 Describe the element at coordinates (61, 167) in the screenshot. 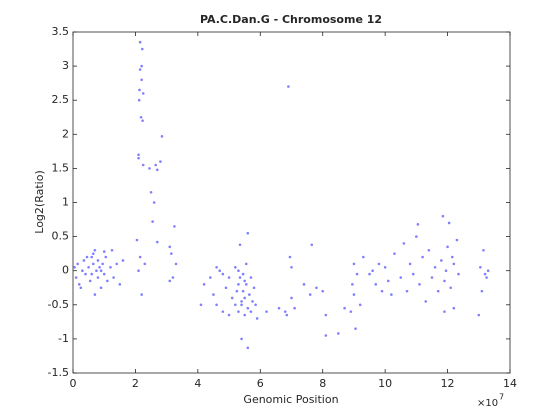

I see `y-tick-label: 1.5` at that location.